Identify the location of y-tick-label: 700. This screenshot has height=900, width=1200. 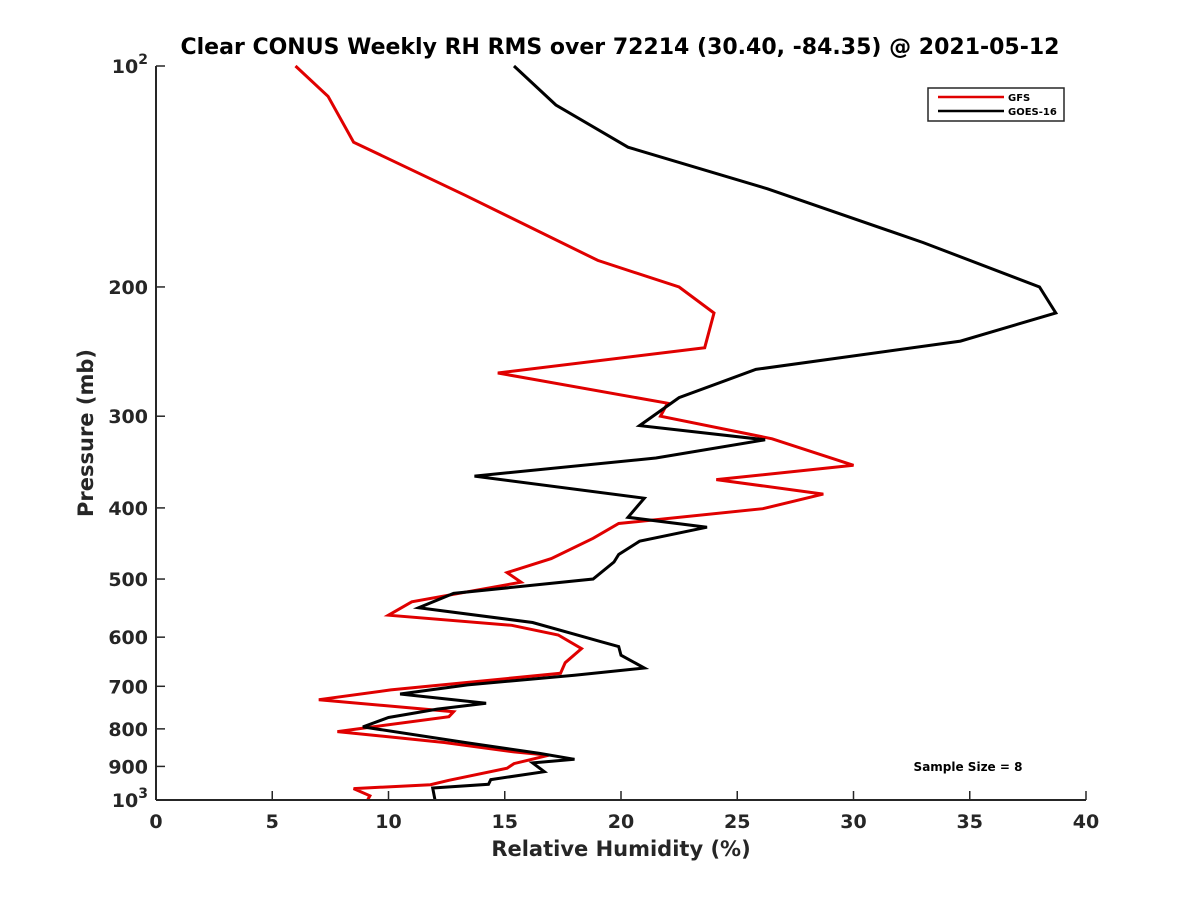
(128, 687).